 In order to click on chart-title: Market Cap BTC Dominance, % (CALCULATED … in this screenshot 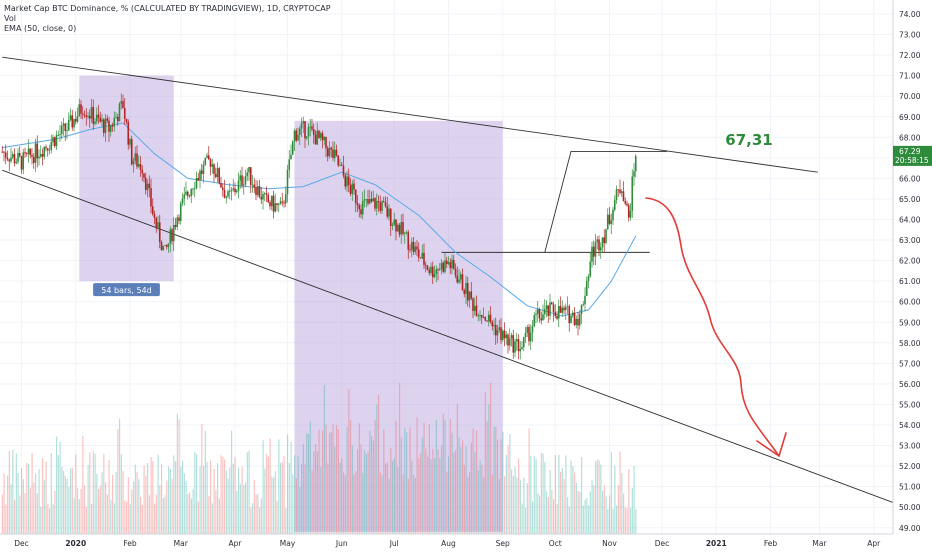, I will do `click(167, 8)`.